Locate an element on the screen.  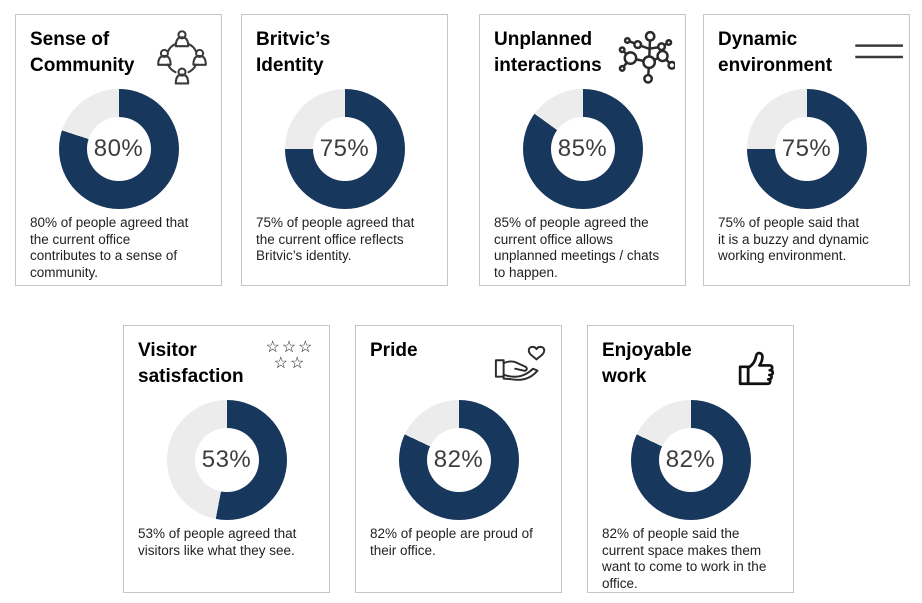
donut-chart: 85% is located at coordinates (582, 149).